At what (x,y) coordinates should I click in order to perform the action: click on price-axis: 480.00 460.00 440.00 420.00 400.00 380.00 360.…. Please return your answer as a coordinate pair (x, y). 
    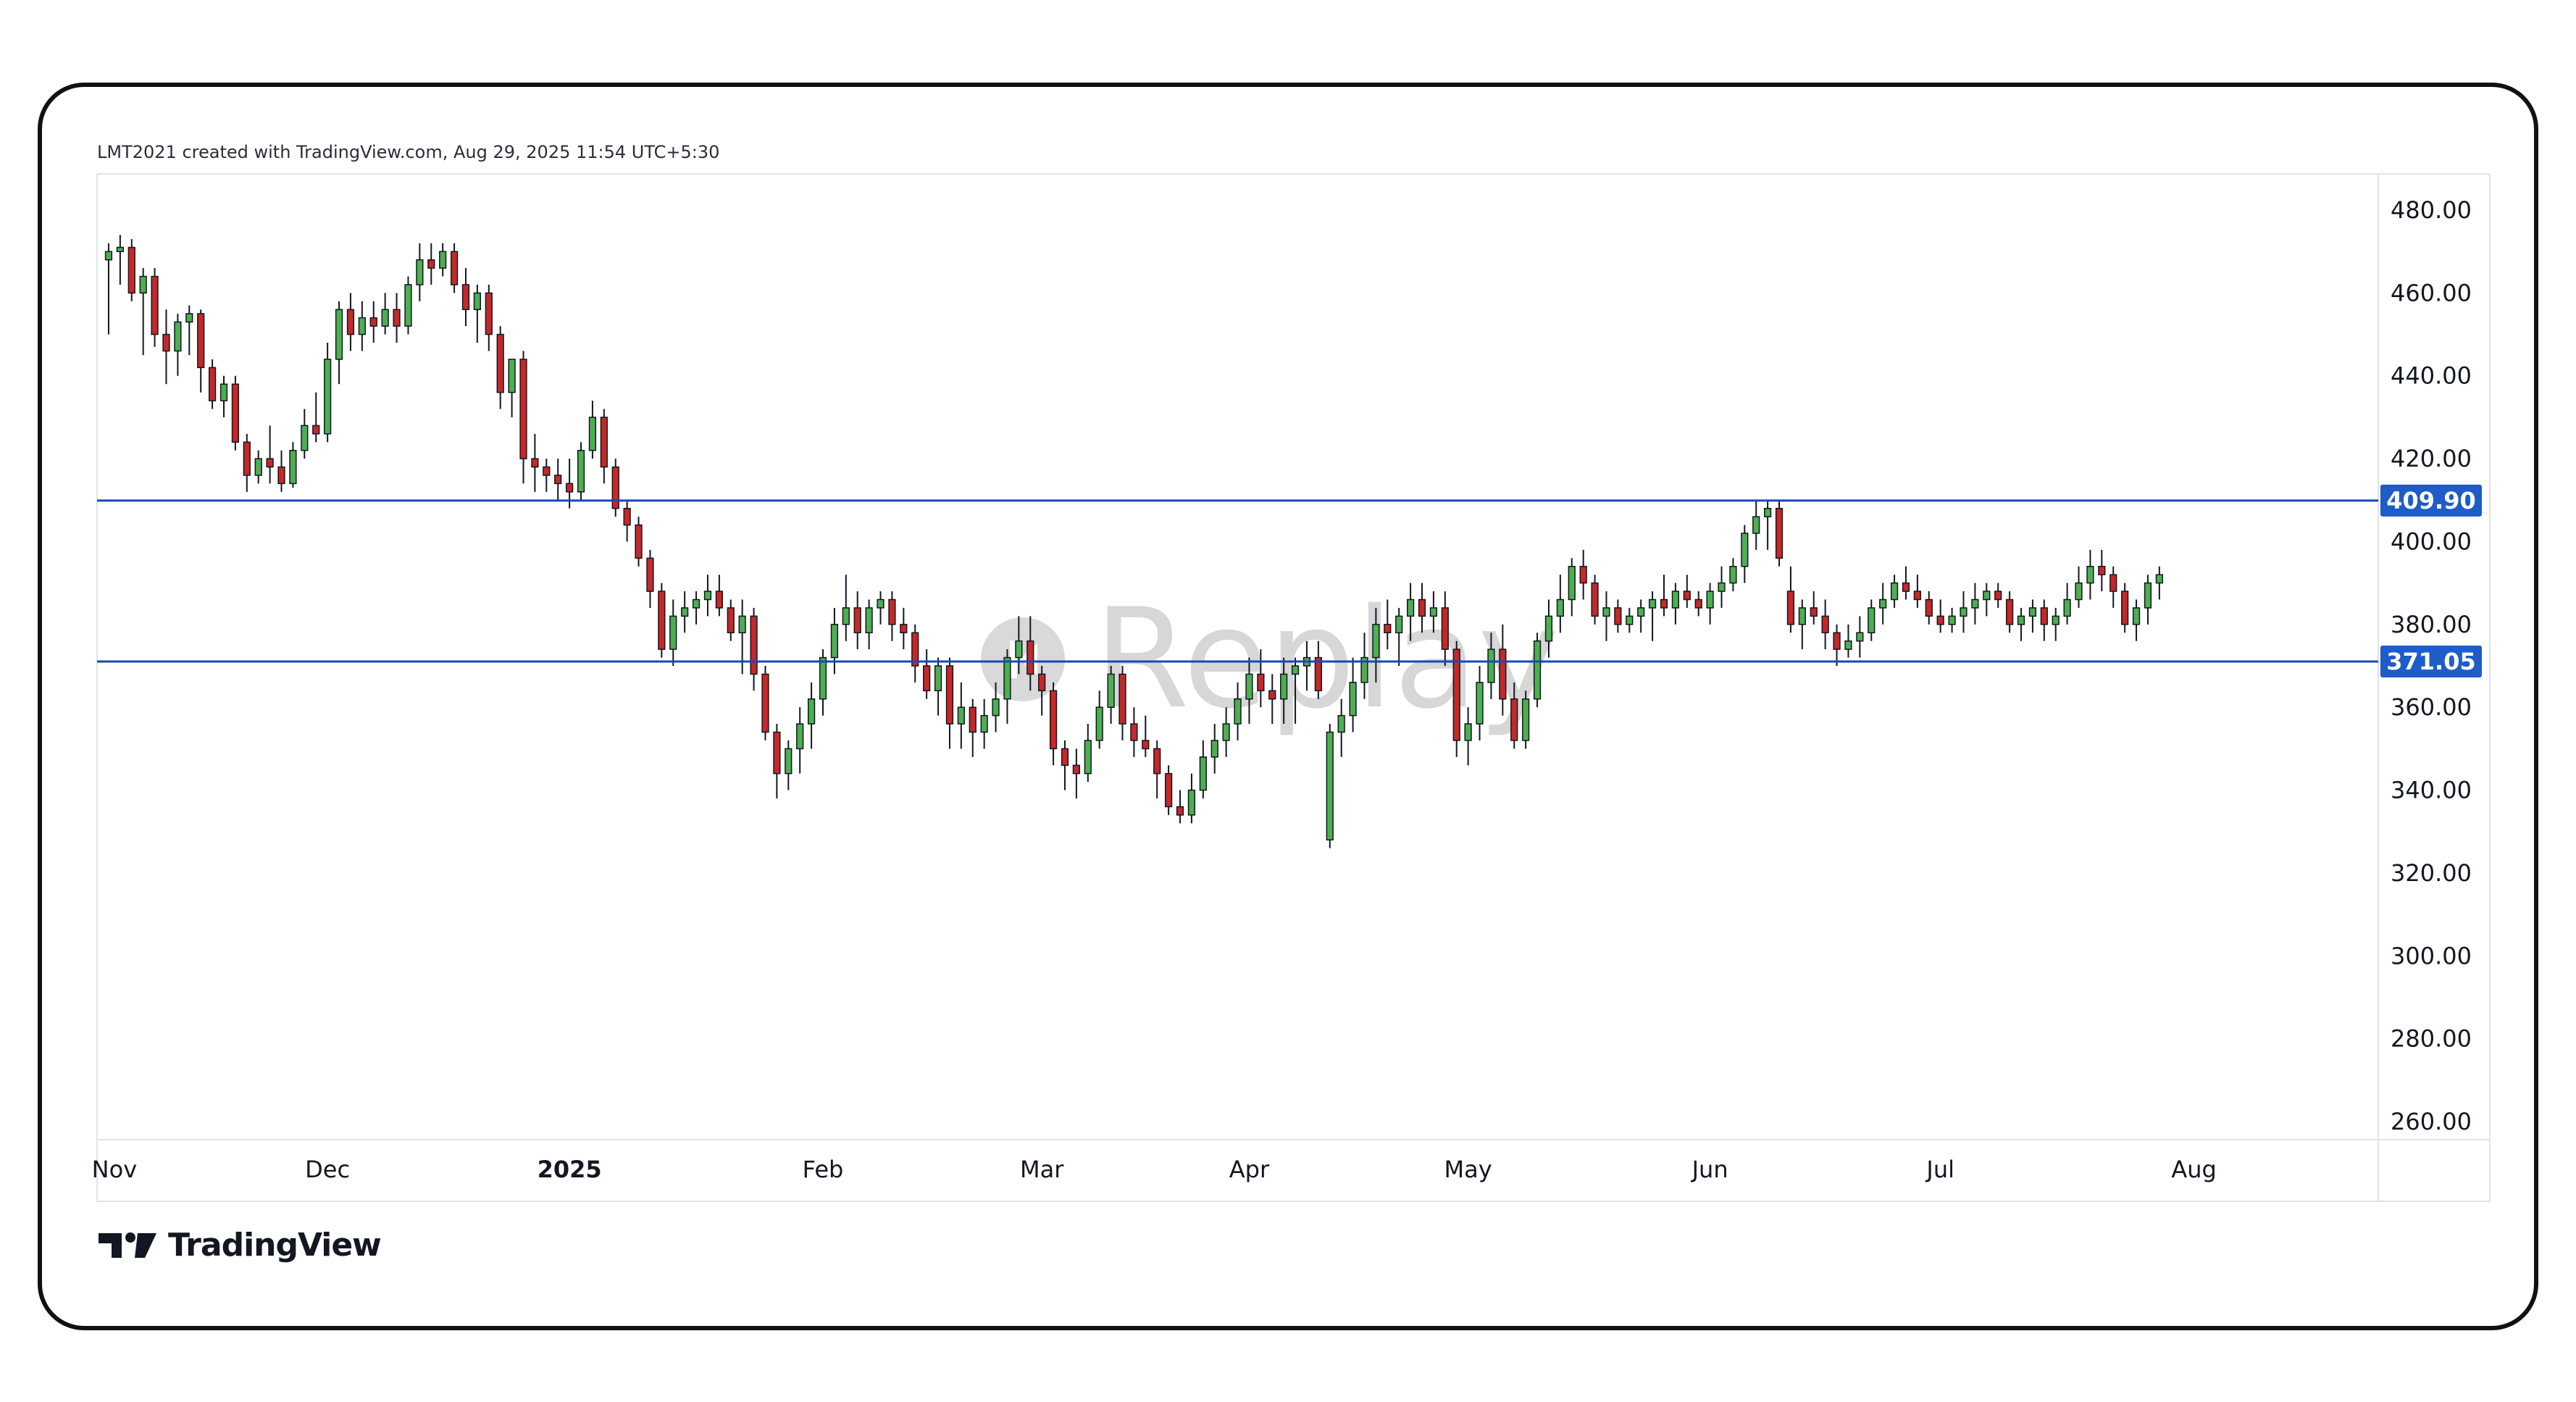
    Looking at the image, I should click on (2431, 665).